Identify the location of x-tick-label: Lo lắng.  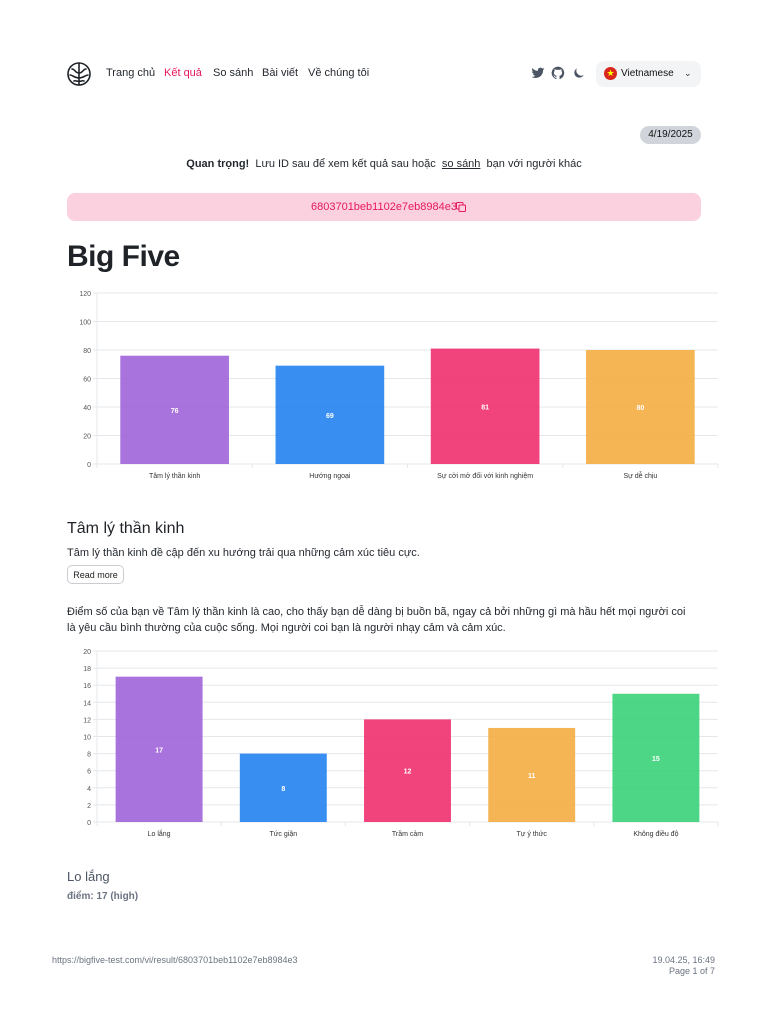
(159, 833).